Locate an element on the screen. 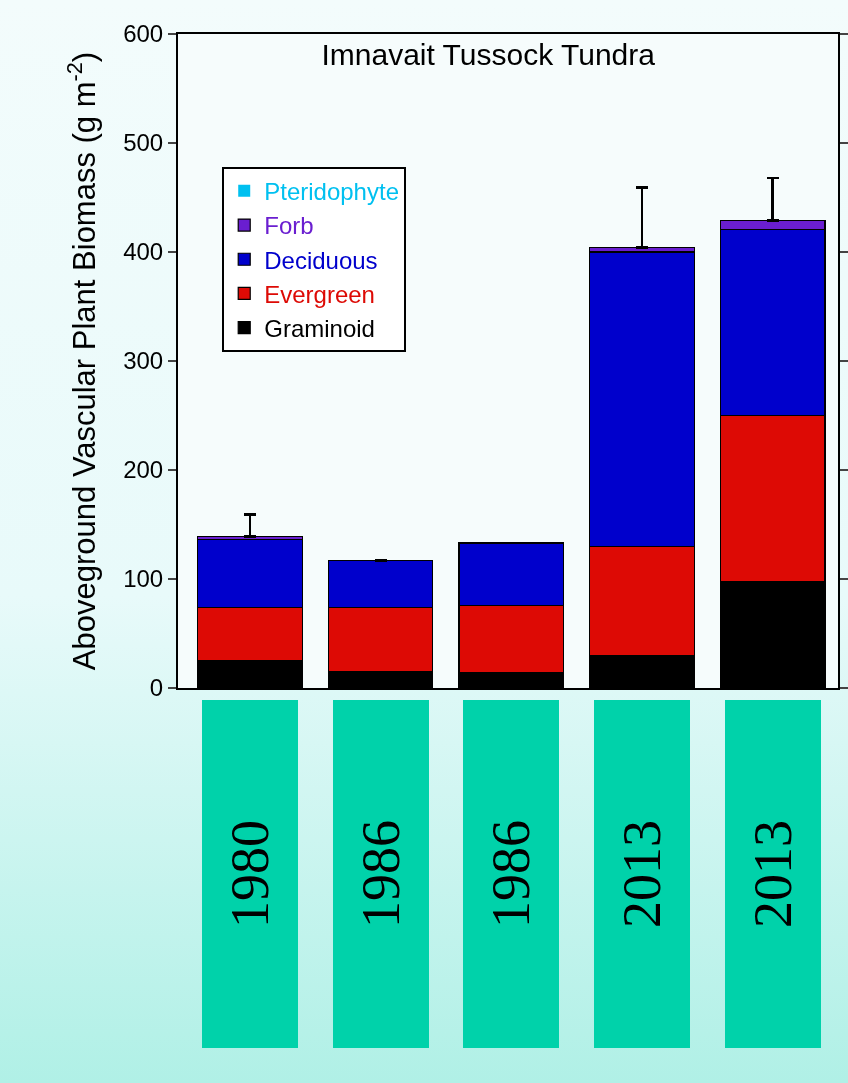  legend-label: Graminoid is located at coordinates (319, 329).